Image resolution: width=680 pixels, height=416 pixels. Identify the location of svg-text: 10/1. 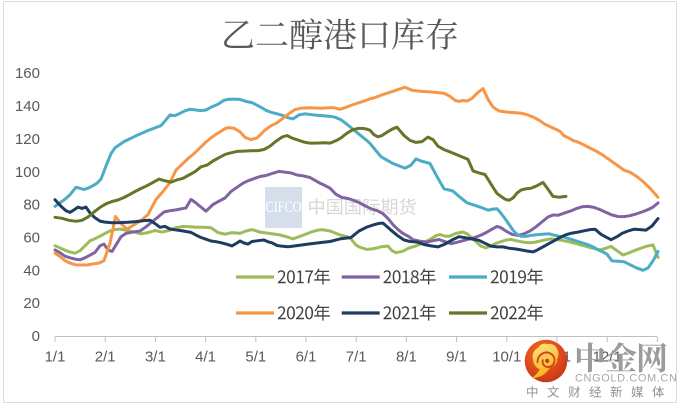
(506, 357).